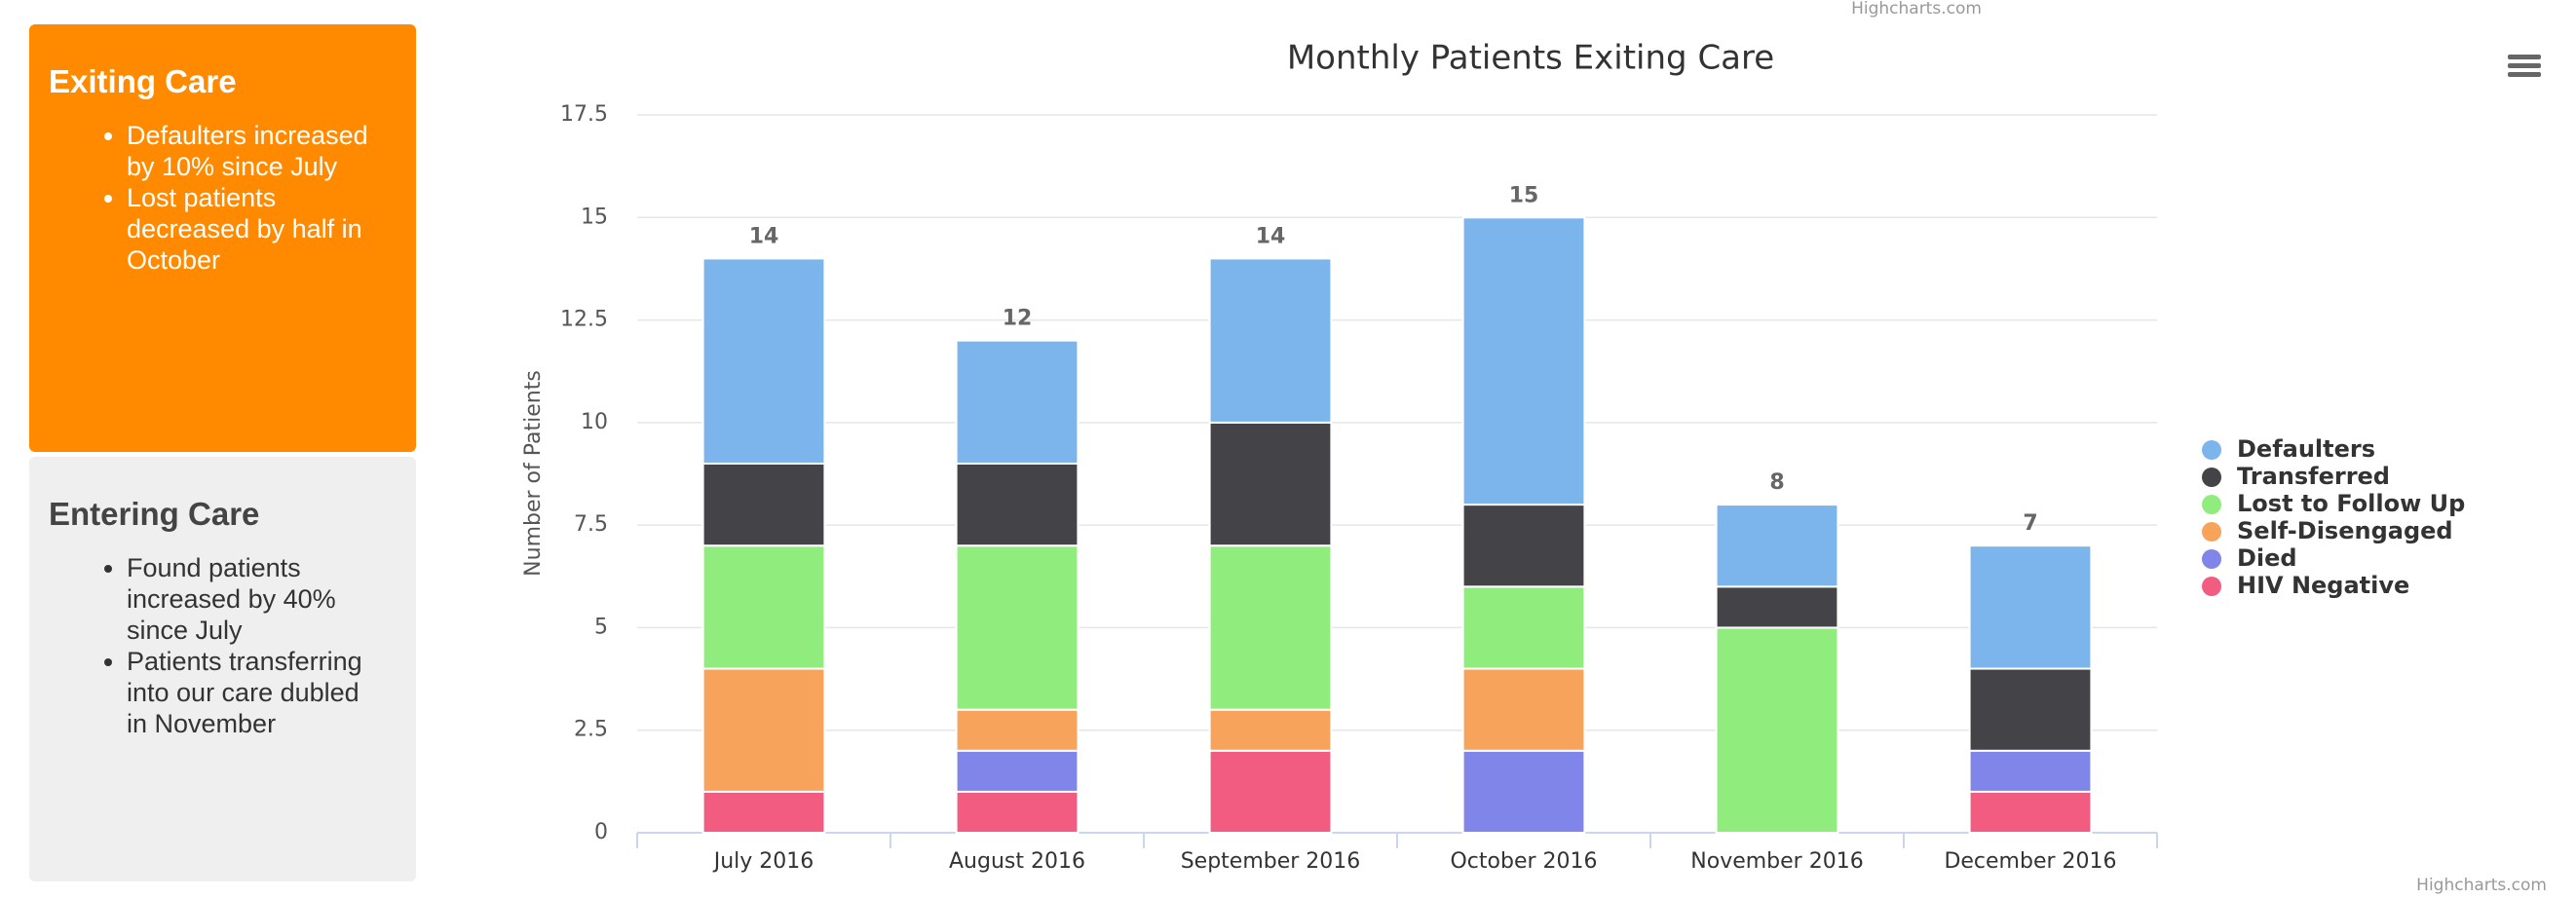 Image resolution: width=2576 pixels, height=898 pixels. What do you see at coordinates (1017, 861) in the screenshot?
I see `x-tick-label: August 2016` at bounding box center [1017, 861].